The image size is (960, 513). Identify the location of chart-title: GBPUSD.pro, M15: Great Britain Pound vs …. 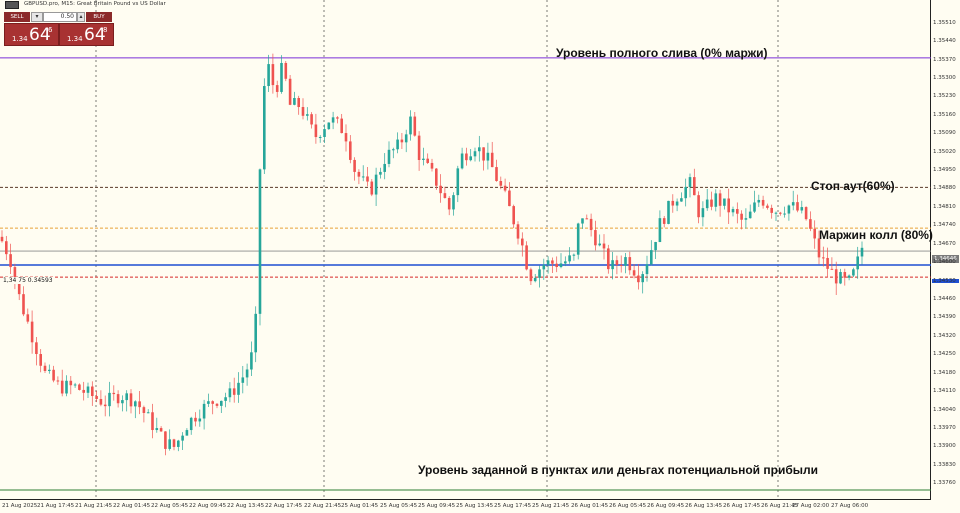
(95, 4).